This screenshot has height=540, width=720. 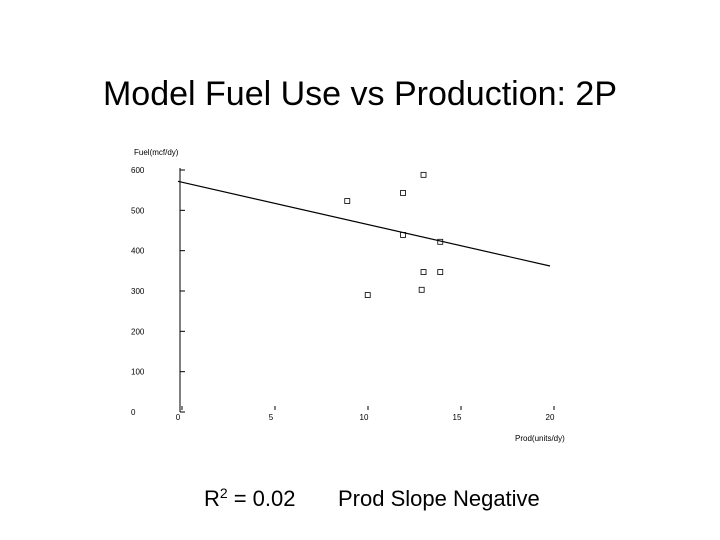 I want to click on slide-title: Model Fuel Use vs Production: 2P, so click(x=360, y=94).